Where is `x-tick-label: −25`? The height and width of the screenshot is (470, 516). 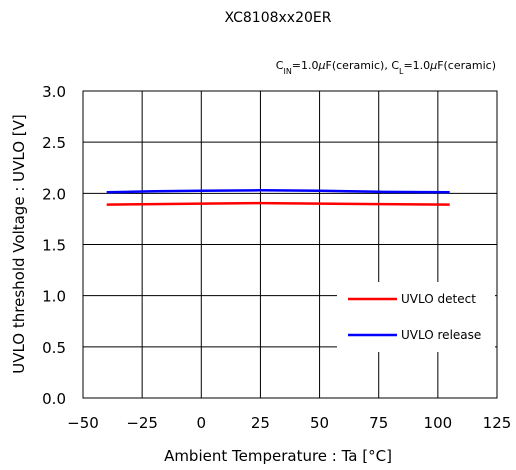 x-tick-label: −25 is located at coordinates (142, 423).